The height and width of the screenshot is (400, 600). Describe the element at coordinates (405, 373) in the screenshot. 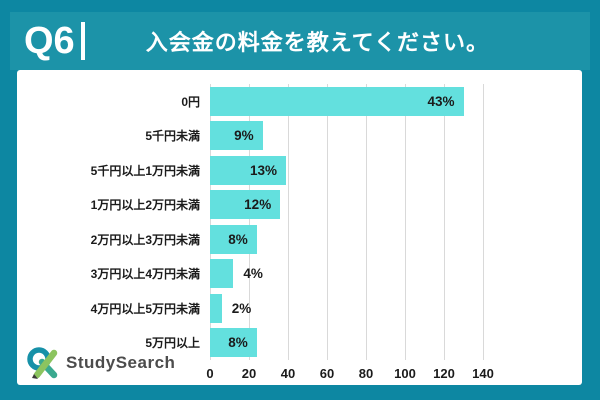

I see `x-tick-label: 100` at that location.